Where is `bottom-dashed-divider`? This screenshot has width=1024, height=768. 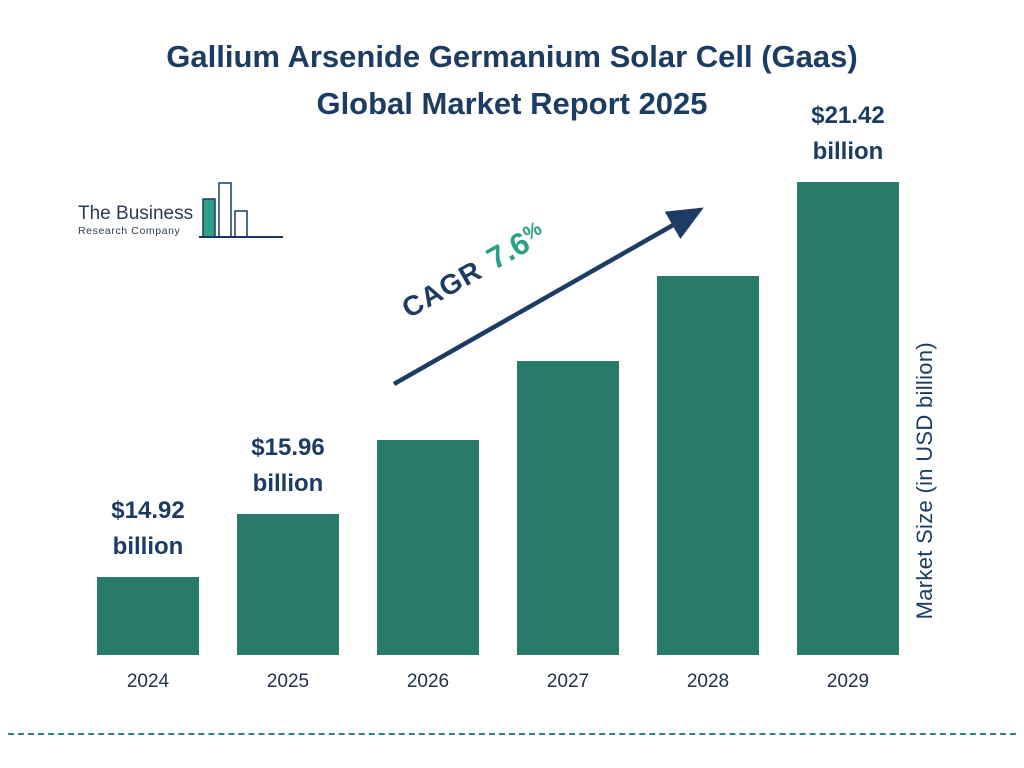 bottom-dashed-divider is located at coordinates (512, 734).